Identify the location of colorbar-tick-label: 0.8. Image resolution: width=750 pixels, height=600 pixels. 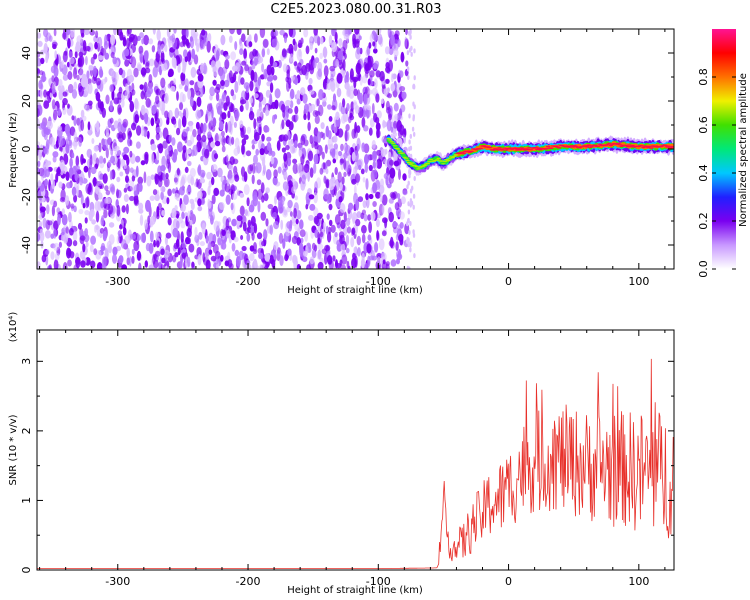
(703, 77).